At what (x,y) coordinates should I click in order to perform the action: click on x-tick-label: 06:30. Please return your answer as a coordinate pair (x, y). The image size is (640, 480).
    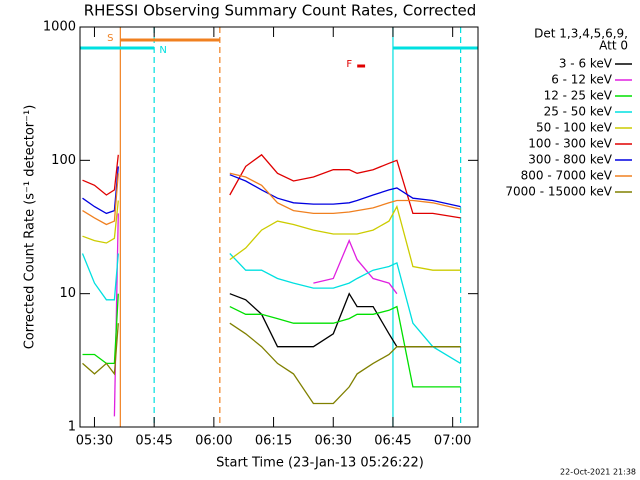
    Looking at the image, I should click on (333, 441).